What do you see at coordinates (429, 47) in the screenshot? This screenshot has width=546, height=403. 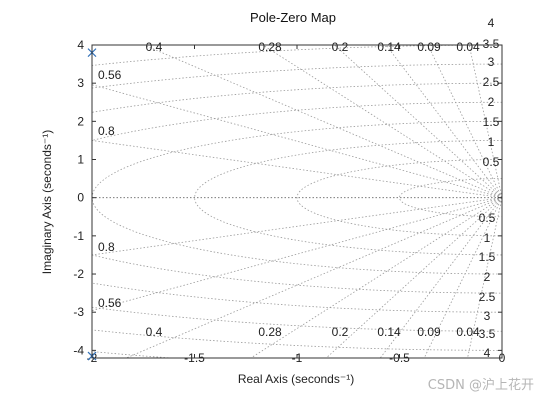 I see `damping-label-top: 0.09` at bounding box center [429, 47].